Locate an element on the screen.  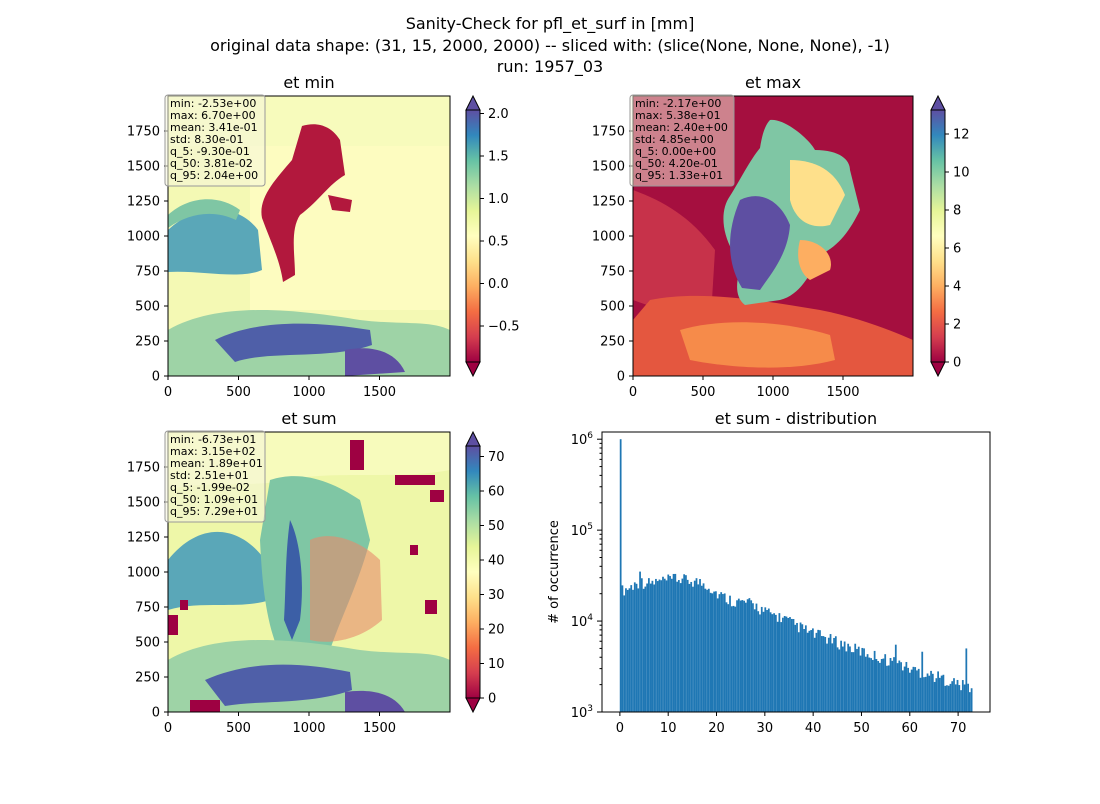
stats-line: q_50: 4.20e-01 is located at coordinates (676, 163).